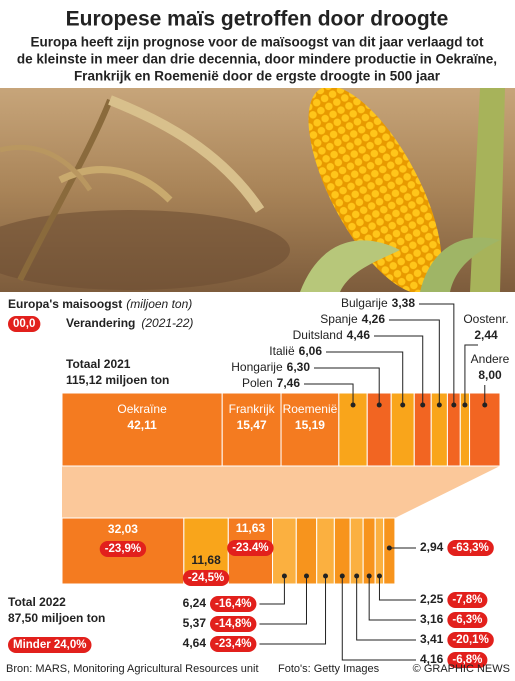  What do you see at coordinates (432, 547) in the screenshot?
I see `value-label: 2,94` at bounding box center [432, 547].